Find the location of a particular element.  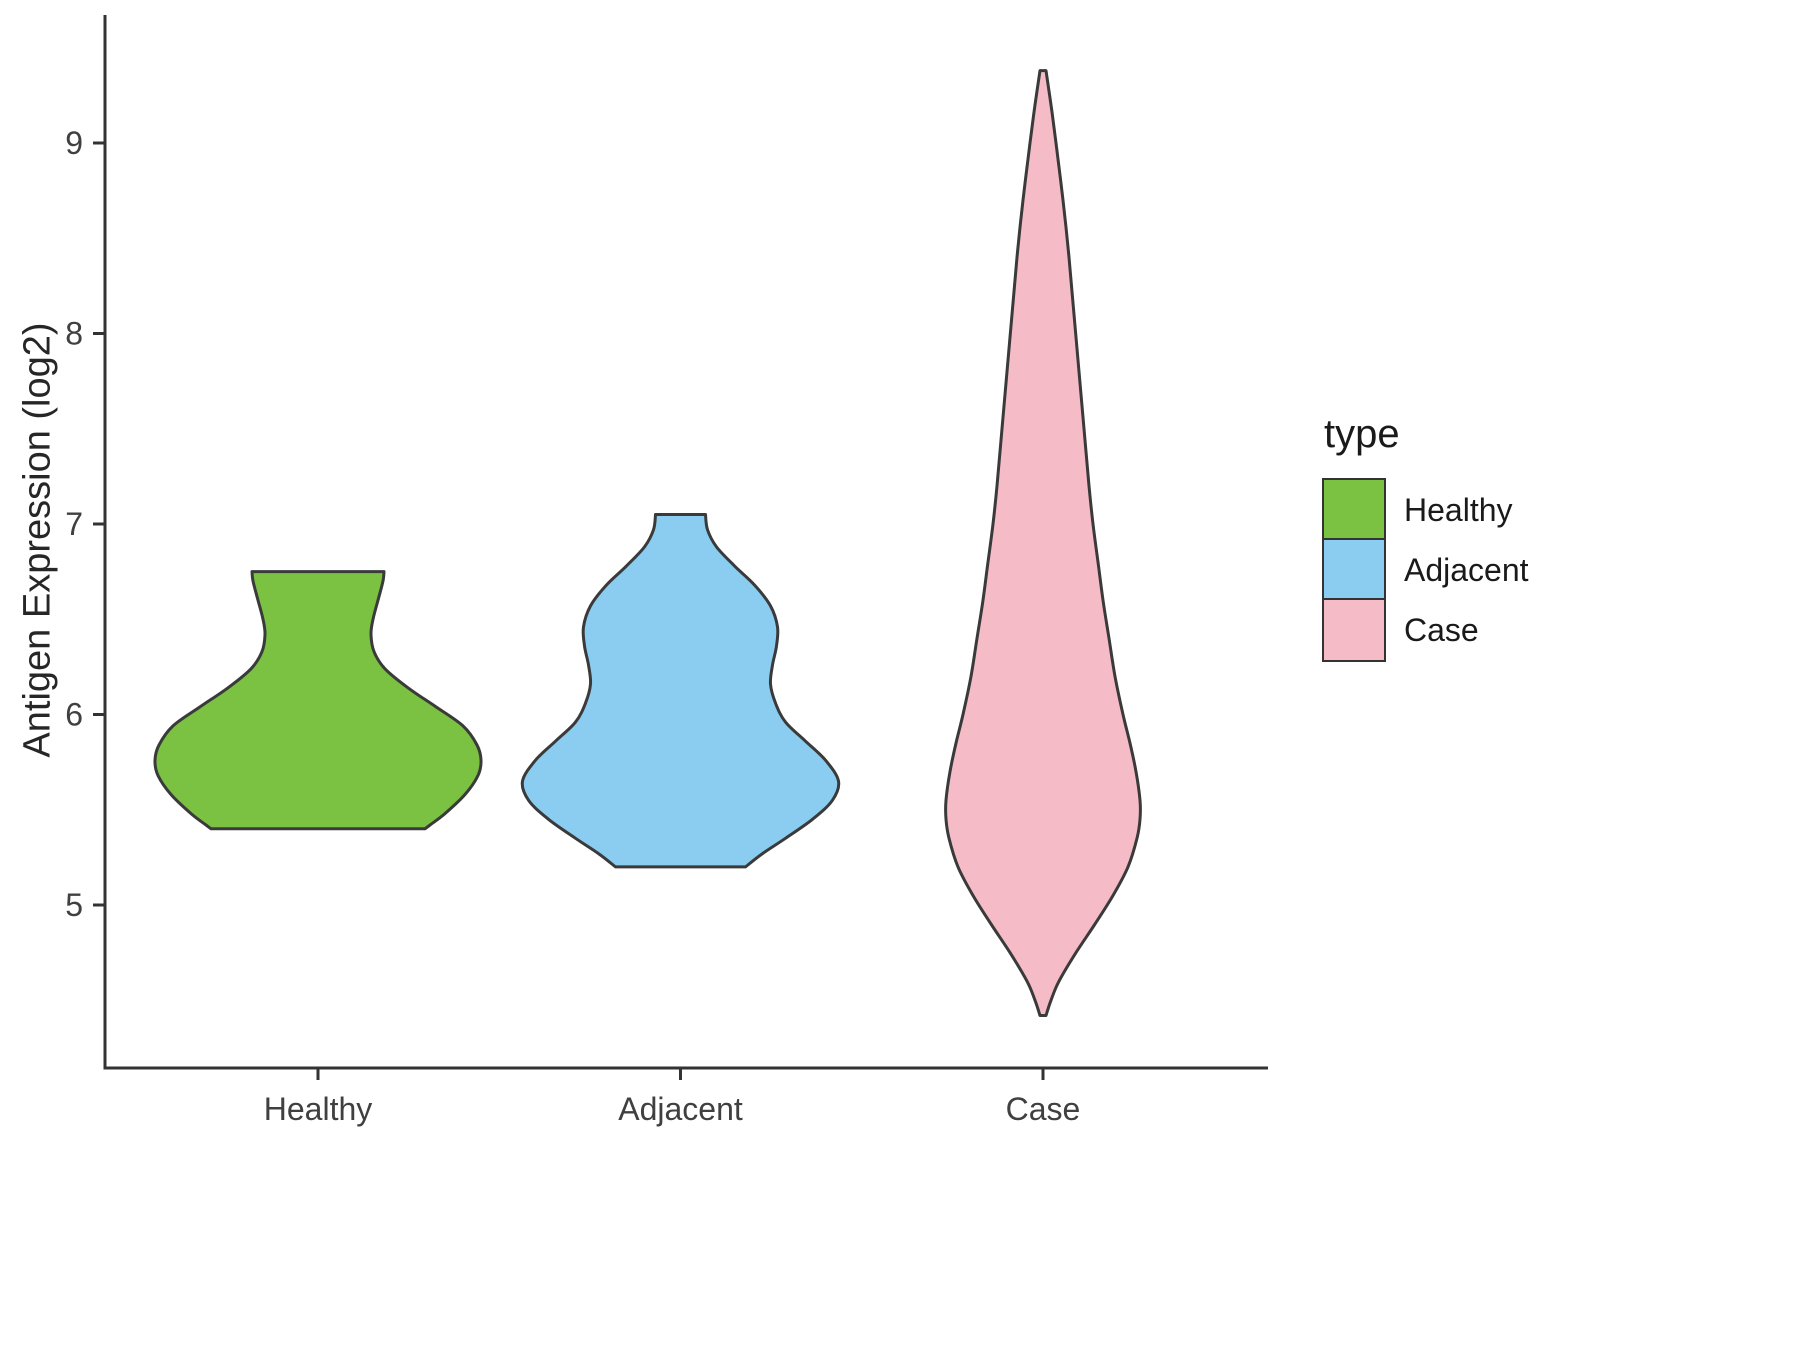

y-tick-label: 8 is located at coordinates (74, 334).